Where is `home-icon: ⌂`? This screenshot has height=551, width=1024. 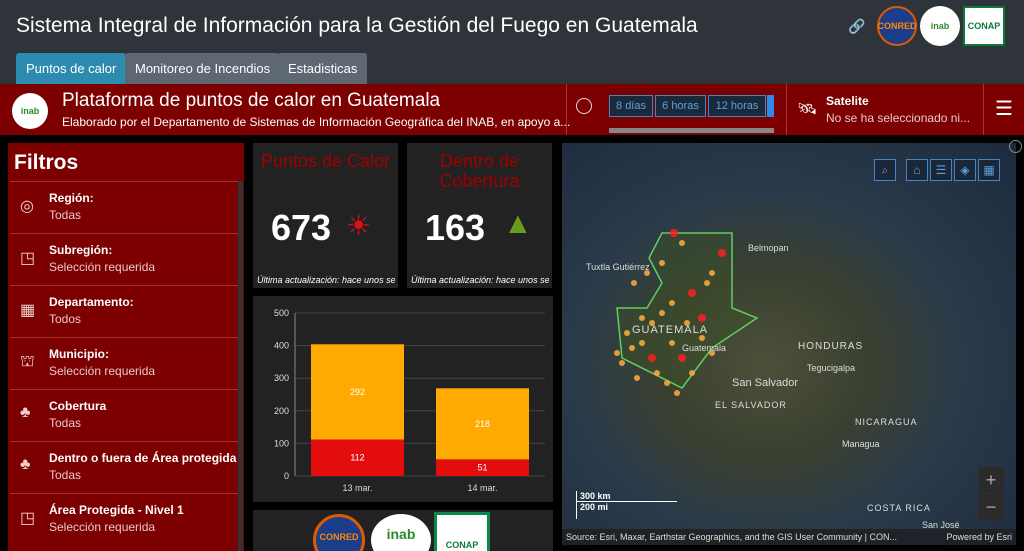
home-icon: ⌂ is located at coordinates (917, 170).